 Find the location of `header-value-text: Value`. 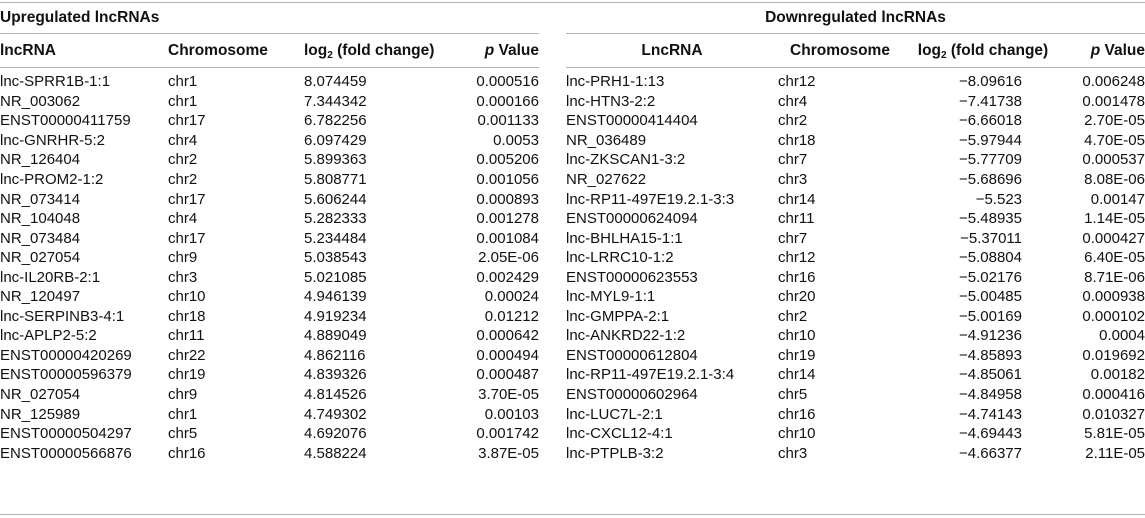

header-value-text: Value is located at coordinates (1122, 50).